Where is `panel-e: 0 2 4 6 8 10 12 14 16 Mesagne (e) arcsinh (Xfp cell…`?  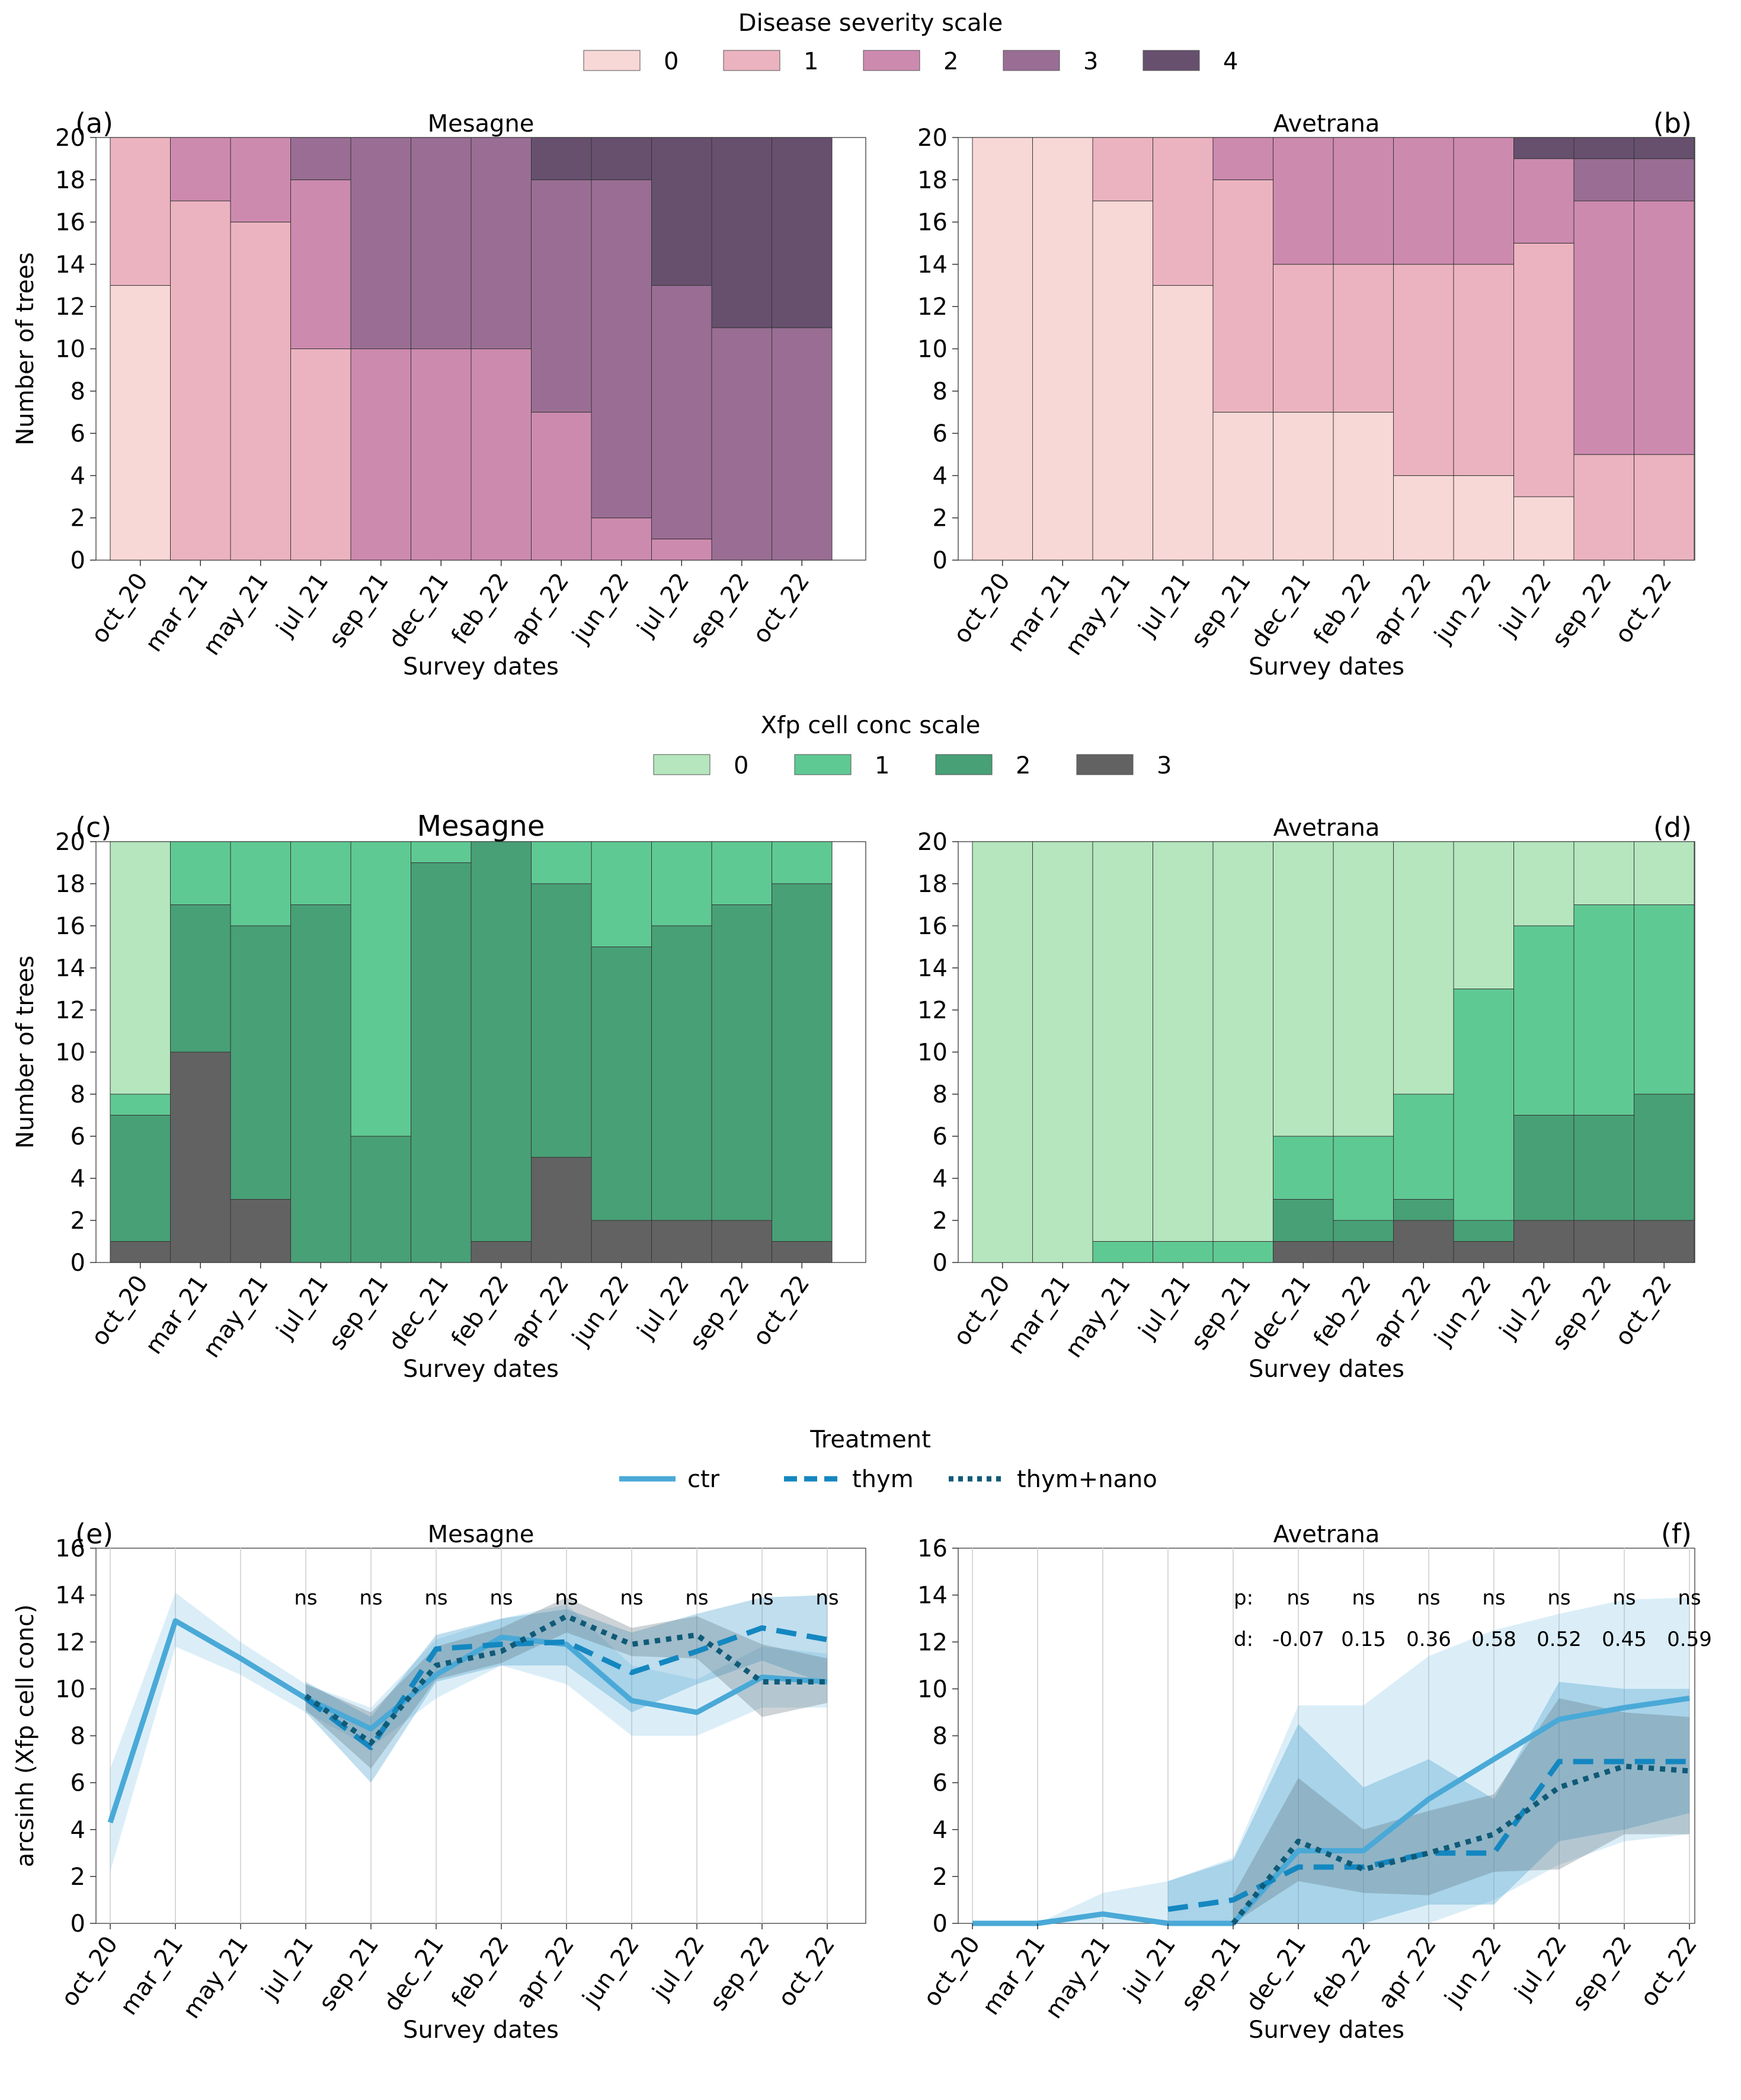 panel-e: 0 2 4 6 8 10 12 14 16 Mesagne (e) arcsinh (Xfp cell… is located at coordinates (439, 1781).